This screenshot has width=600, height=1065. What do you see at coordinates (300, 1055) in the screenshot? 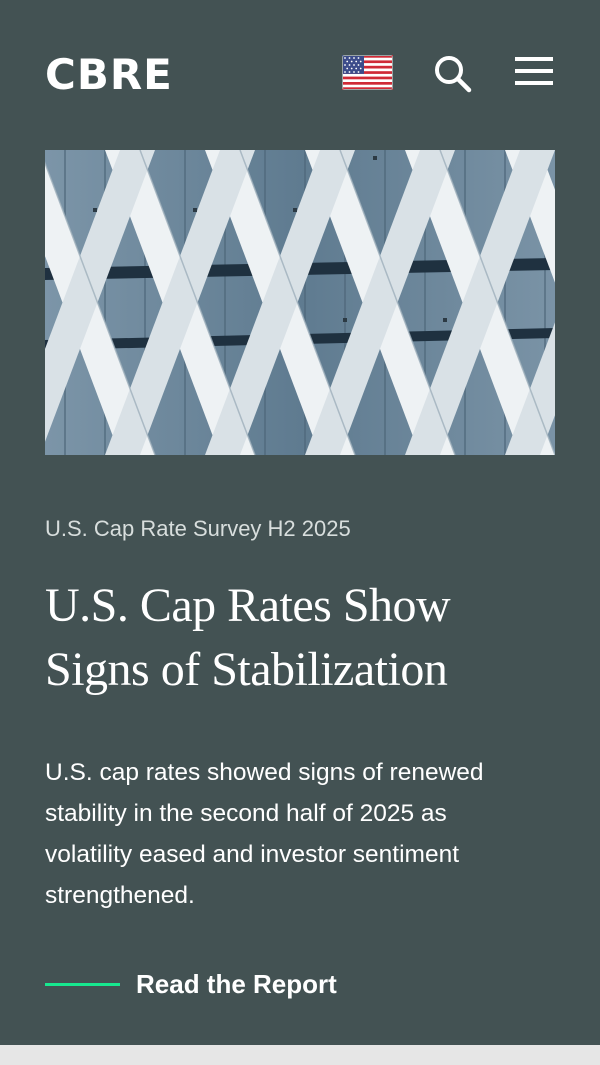
I see `footer-strip` at bounding box center [300, 1055].